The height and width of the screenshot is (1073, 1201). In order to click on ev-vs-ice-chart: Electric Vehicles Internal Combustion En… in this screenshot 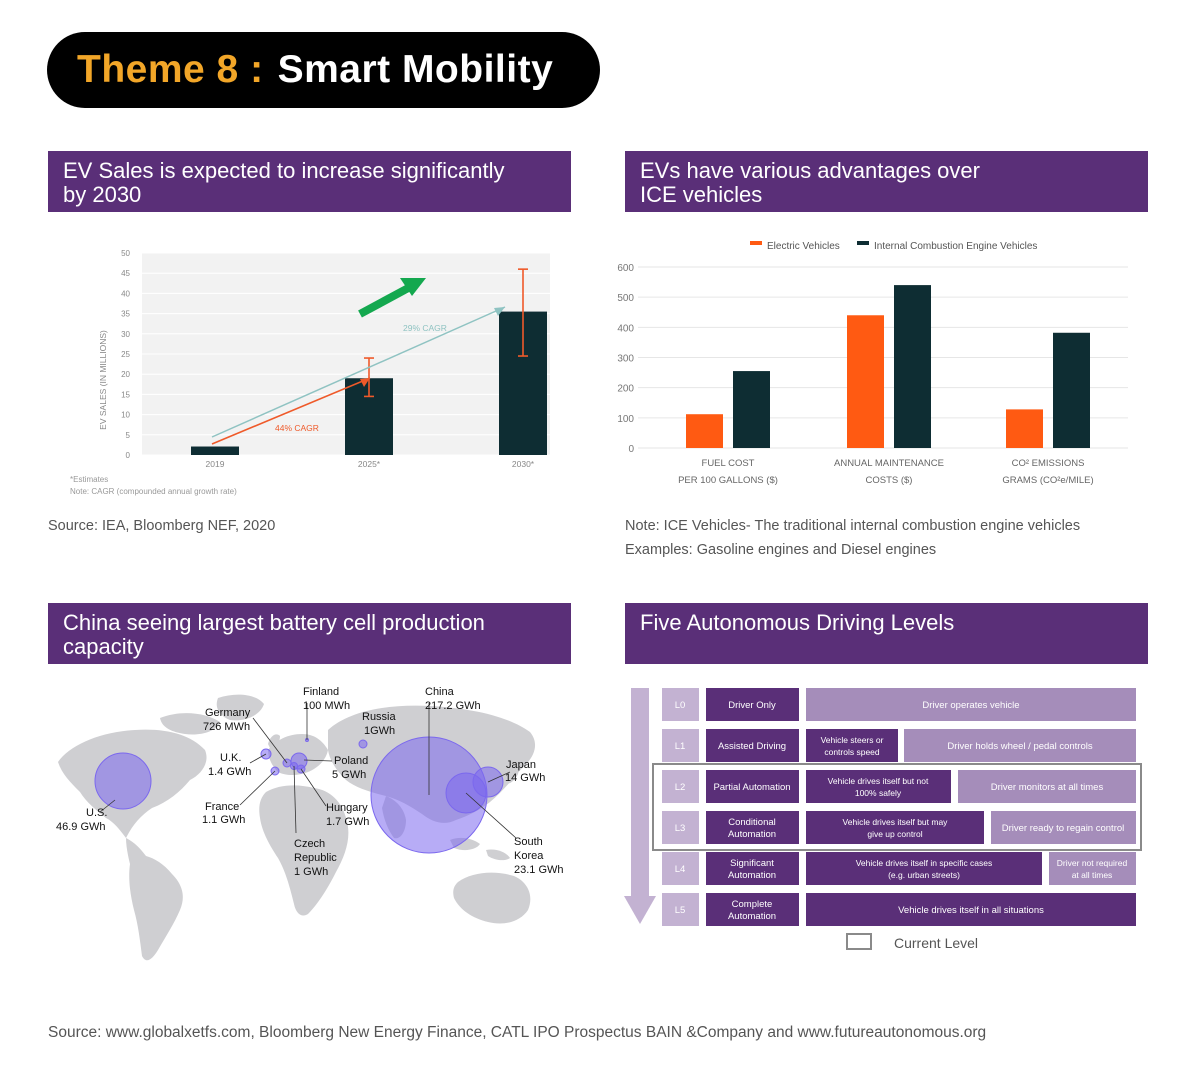, I will do `click(872, 363)`.